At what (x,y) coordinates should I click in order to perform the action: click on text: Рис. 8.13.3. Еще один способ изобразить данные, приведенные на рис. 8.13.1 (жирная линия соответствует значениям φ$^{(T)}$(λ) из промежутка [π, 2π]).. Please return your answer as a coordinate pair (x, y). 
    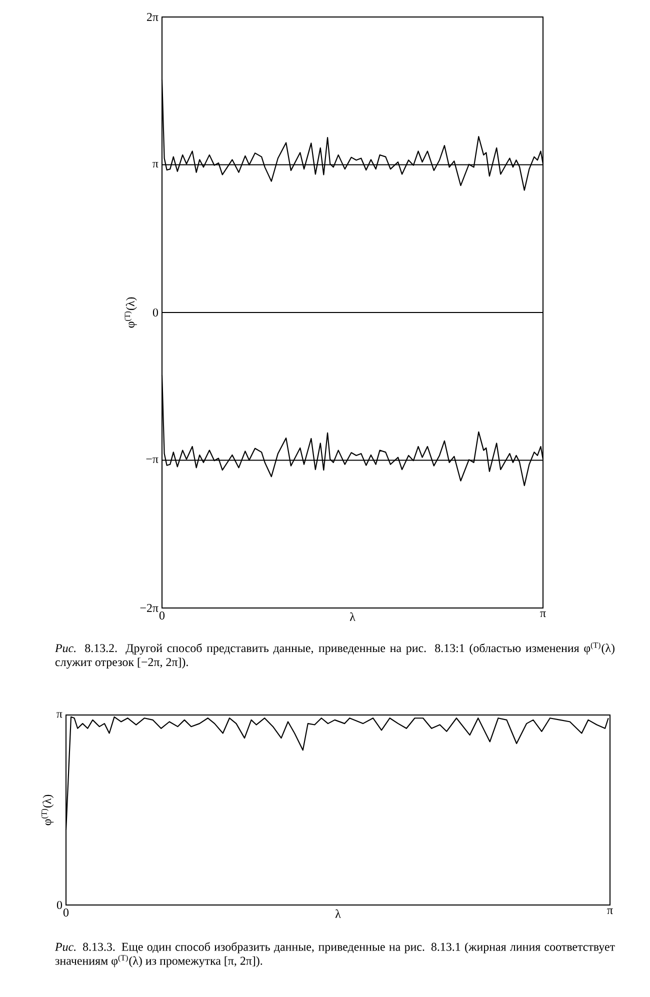
    Looking at the image, I should click on (334, 955).